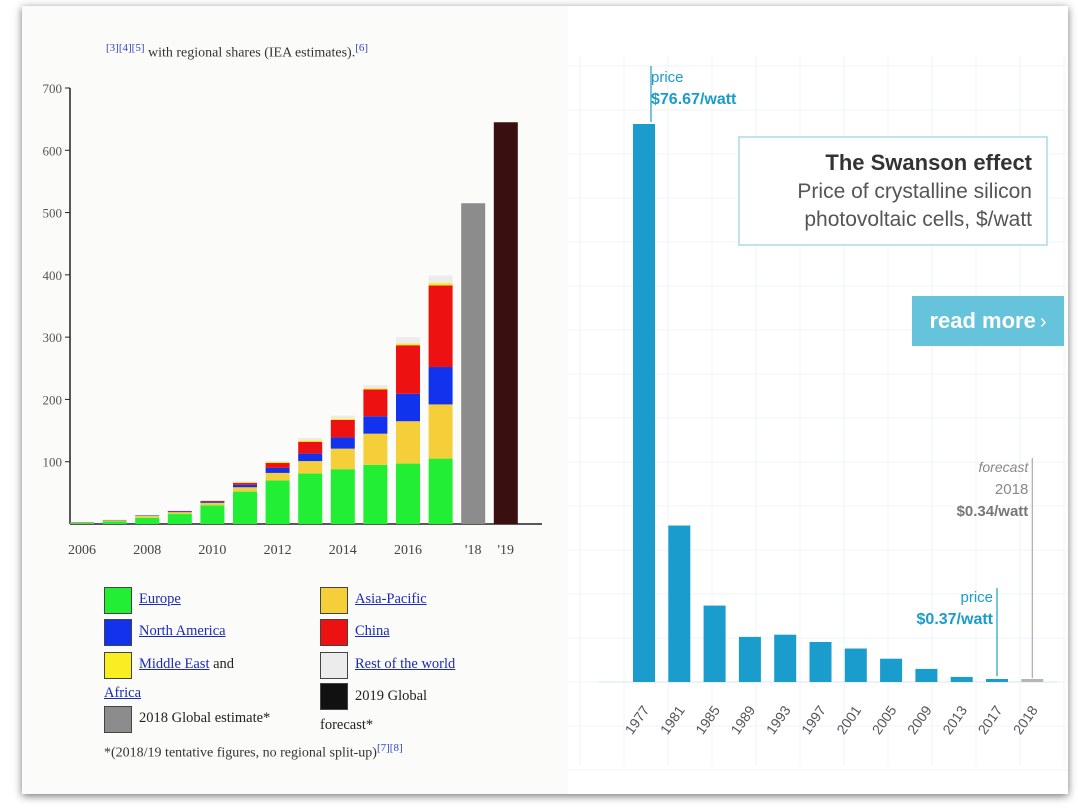 Image resolution: width=1078 pixels, height=809 pixels. I want to click on bar-2007-europe, so click(114, 522).